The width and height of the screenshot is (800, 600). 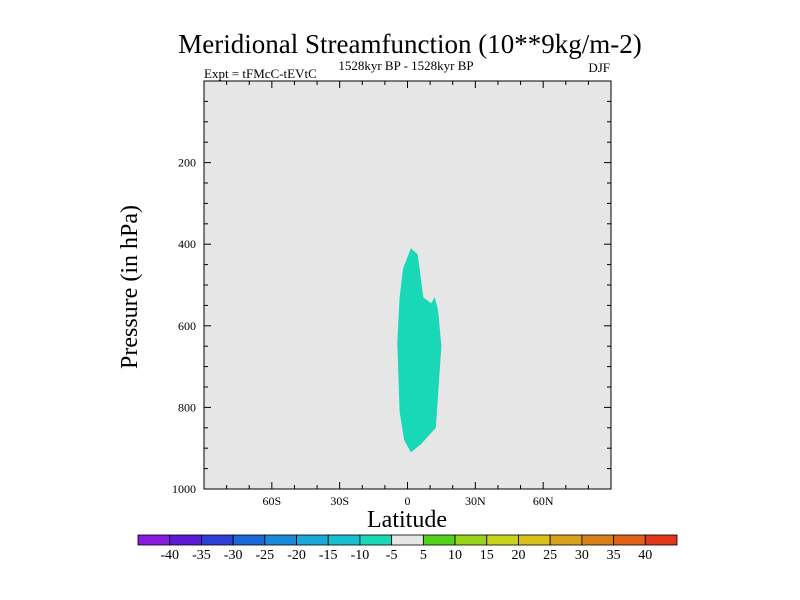 I want to click on y-tick-label: 400, so click(x=187, y=244).